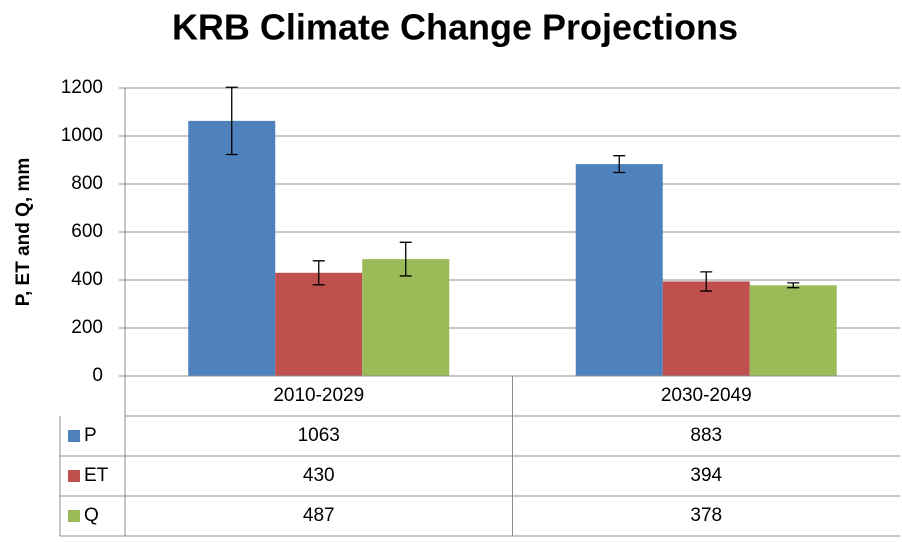 This screenshot has height=542, width=902. I want to click on category-label: 2010-2029, so click(318, 395).